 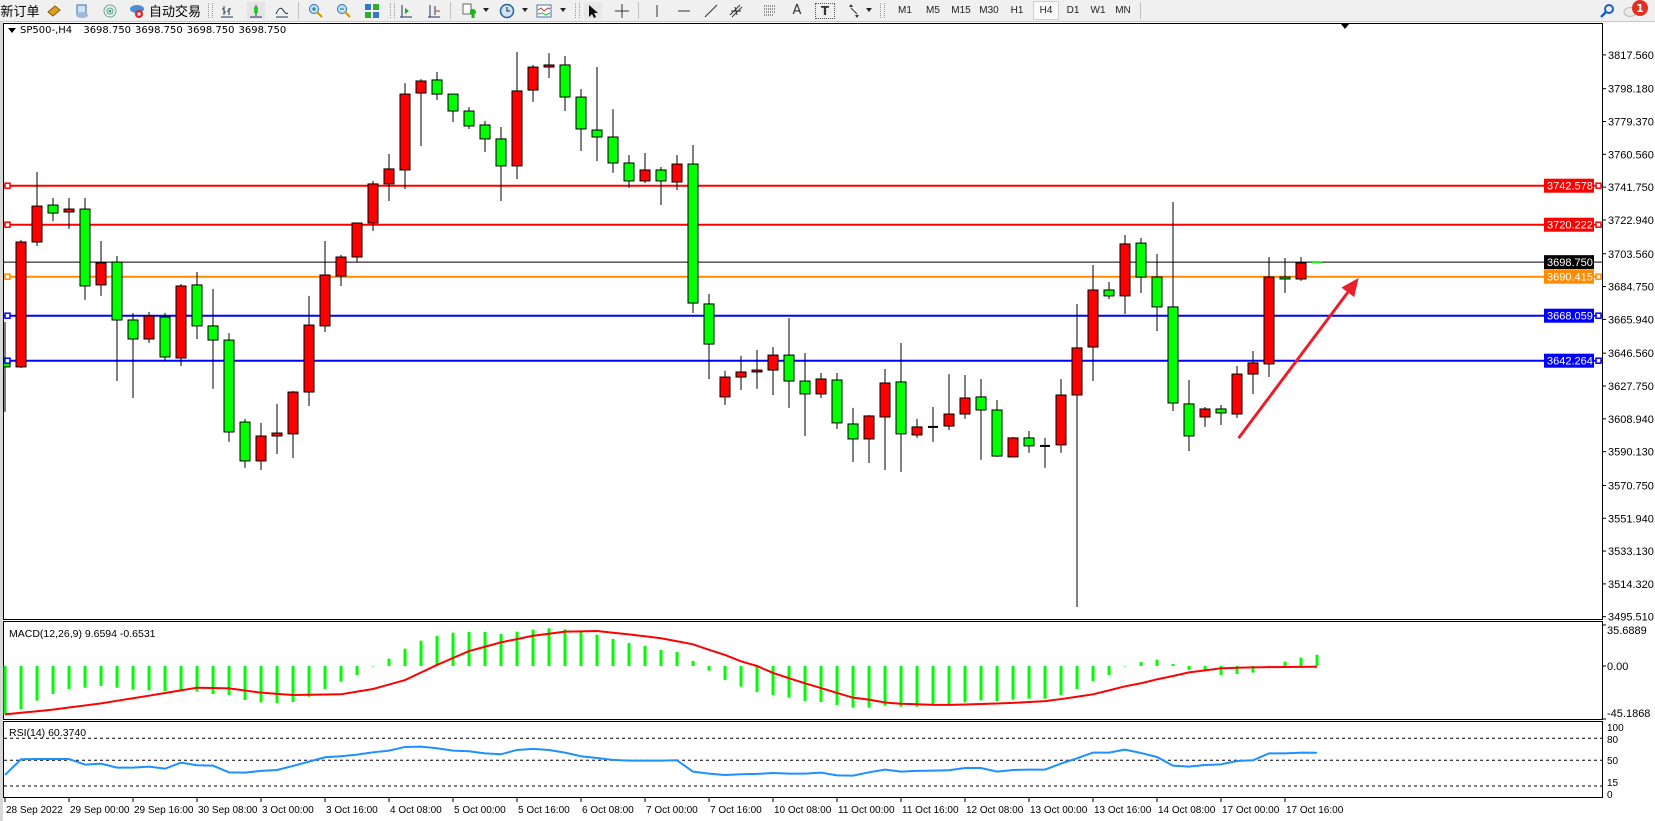 I want to click on periods-dropdown, so click(x=525, y=10).